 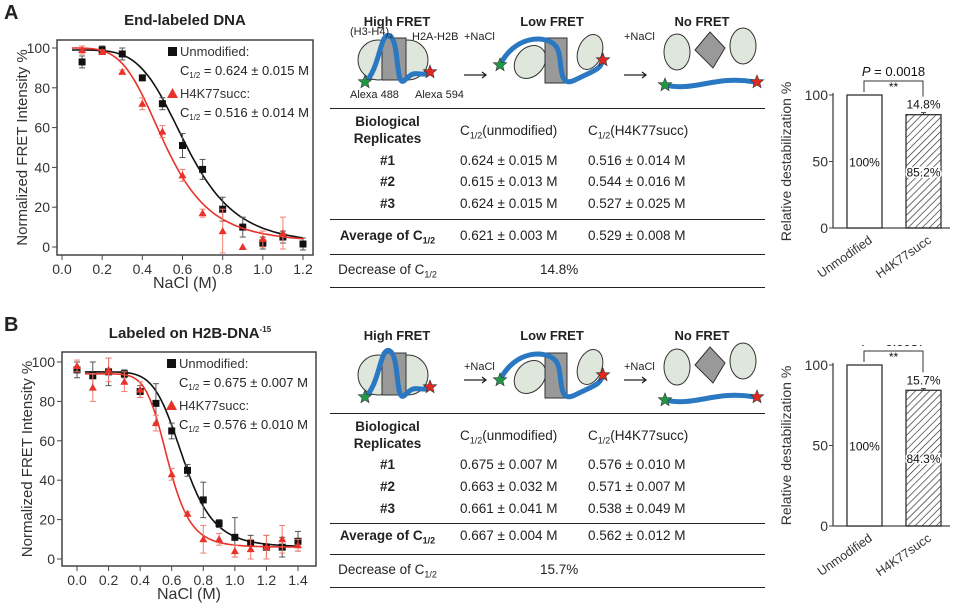 I want to click on difference-label: 14.8%, so click(x=923, y=105).